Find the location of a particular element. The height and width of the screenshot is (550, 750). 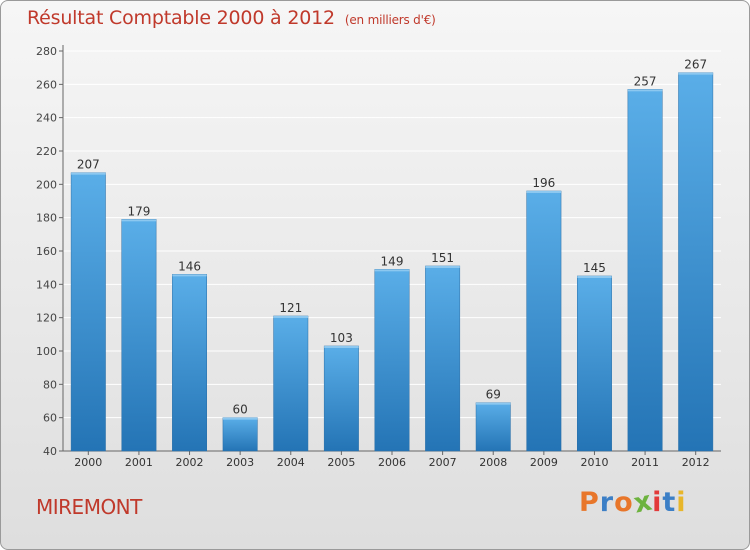

y-tick-label: 160 is located at coordinates (46, 251).